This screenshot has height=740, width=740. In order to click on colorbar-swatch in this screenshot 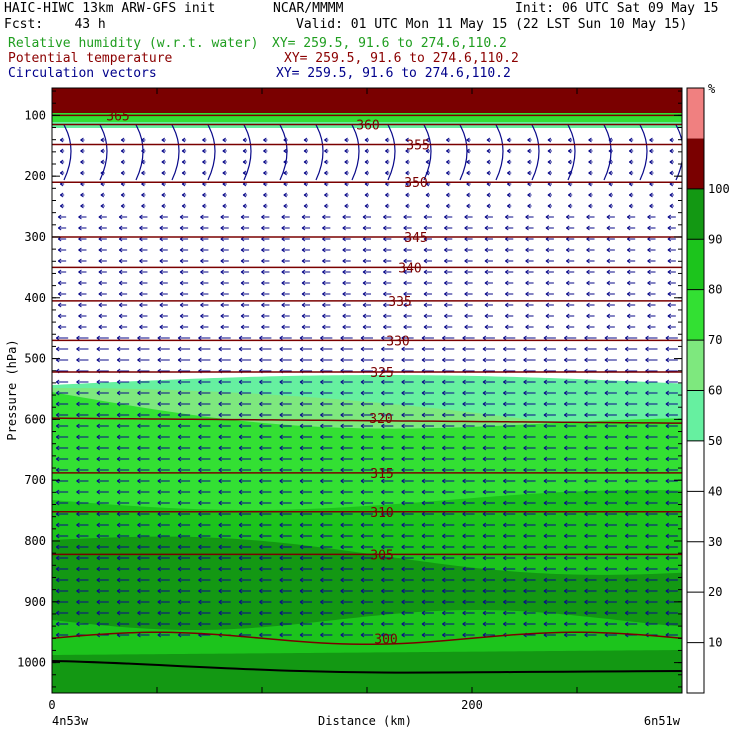, I will do `click(695, 214)`.